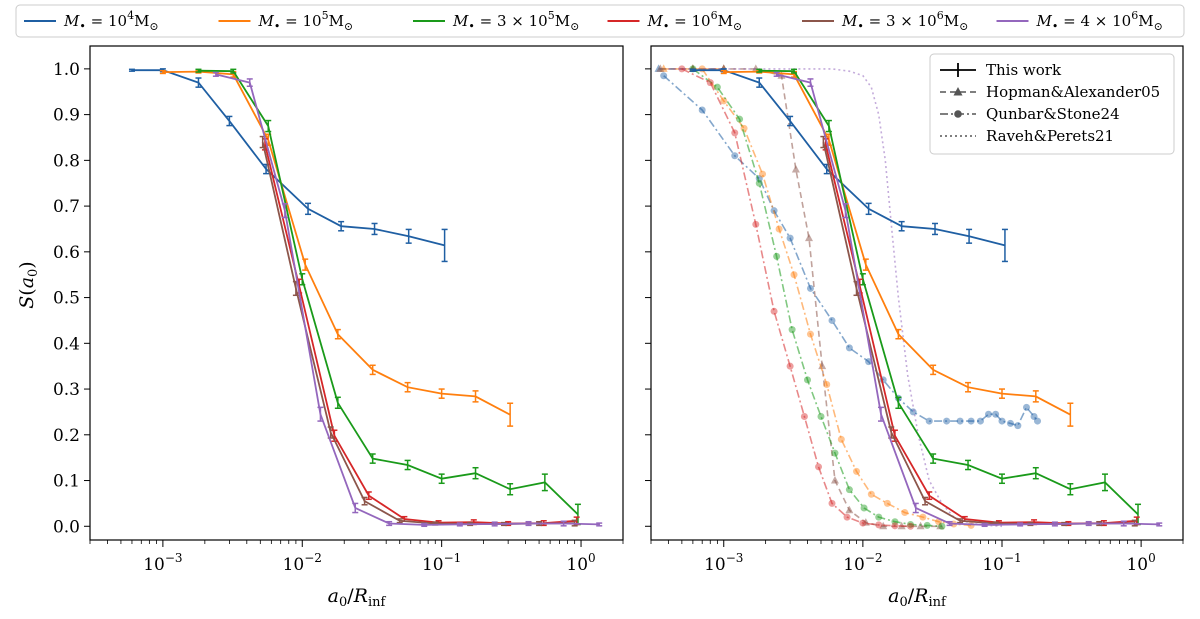 The width and height of the screenshot is (1200, 619). What do you see at coordinates (66, 527) in the screenshot?
I see `y-tick-label: 0.0` at bounding box center [66, 527].